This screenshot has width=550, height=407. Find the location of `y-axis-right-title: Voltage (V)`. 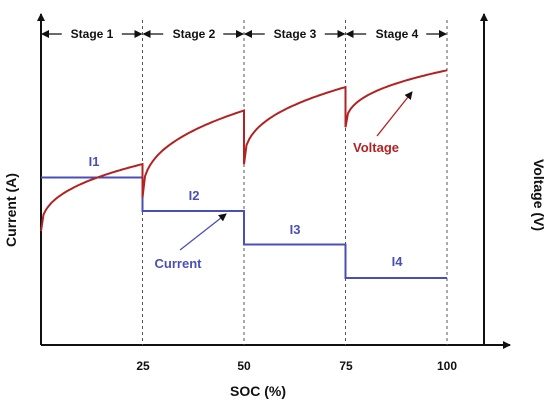

y-axis-right-title: Voltage (V) is located at coordinates (539, 195).